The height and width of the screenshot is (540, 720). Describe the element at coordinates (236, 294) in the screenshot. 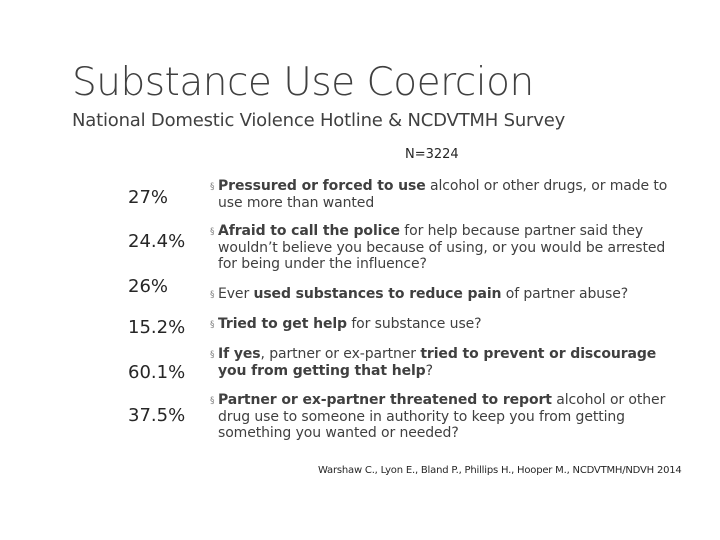

I see `item-text: Ever` at that location.